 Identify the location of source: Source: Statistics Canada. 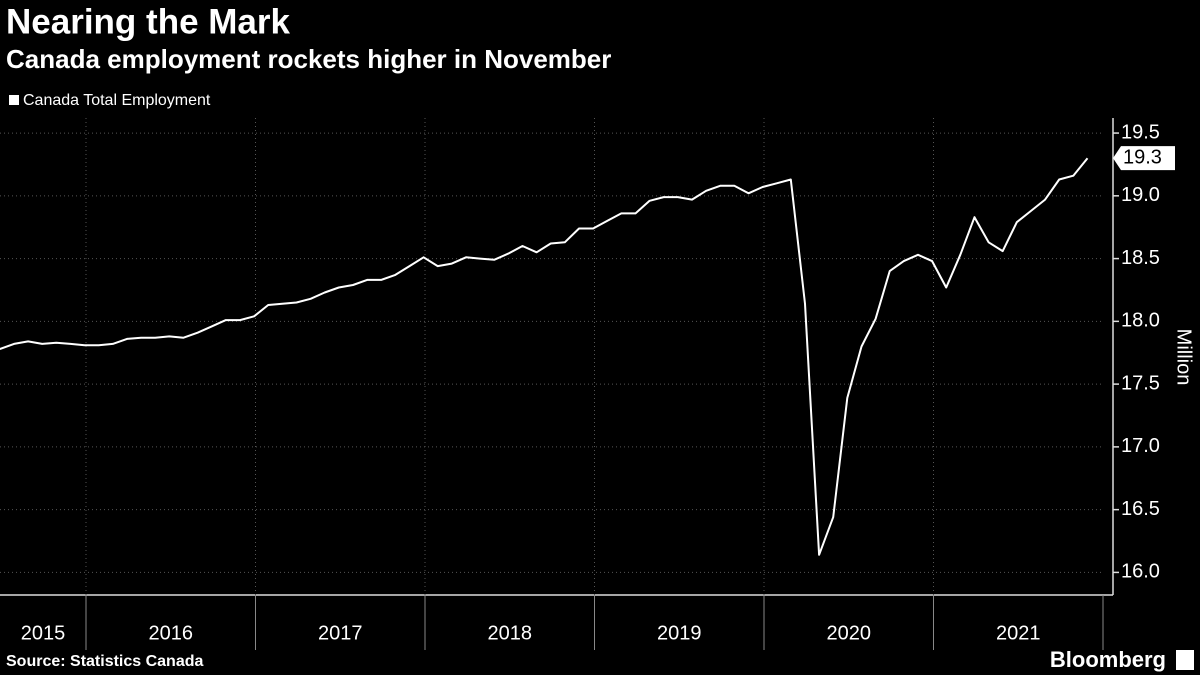
(105, 661).